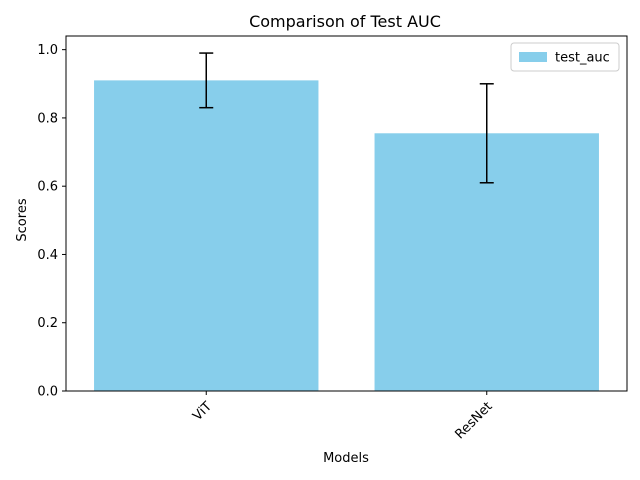  Describe the element at coordinates (47, 118) in the screenshot. I see `y-tick-label: 0.8` at that location.